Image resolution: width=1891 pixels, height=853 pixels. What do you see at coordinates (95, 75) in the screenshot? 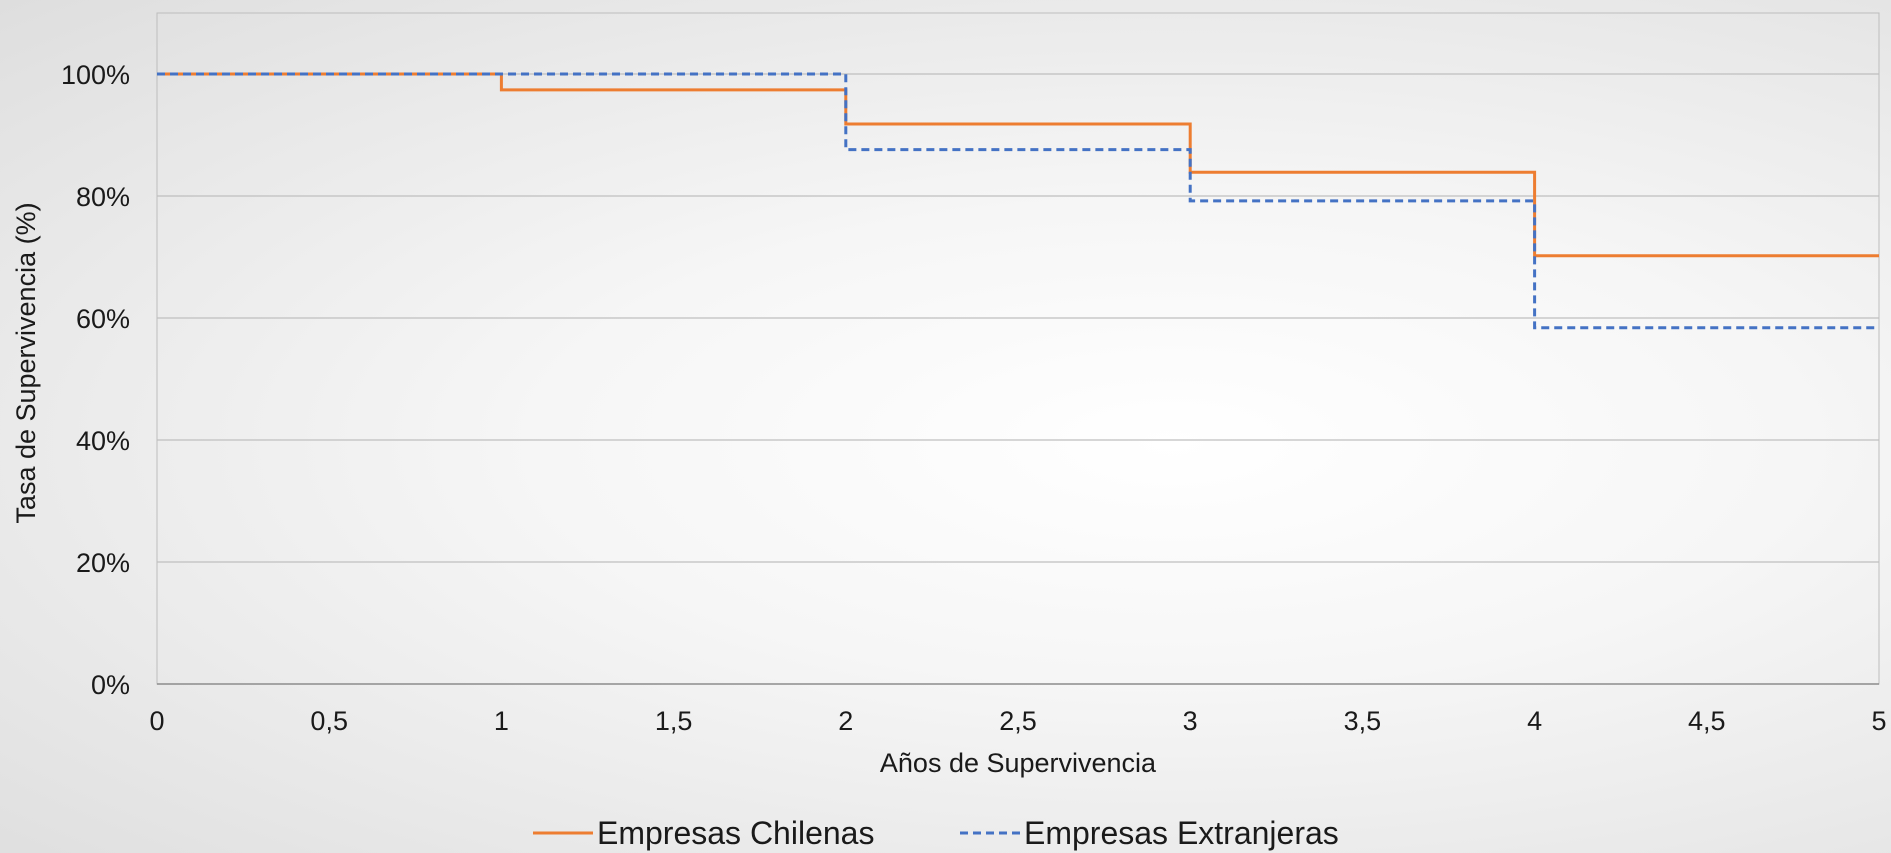
I see `y-tick-label: 100%` at bounding box center [95, 75].